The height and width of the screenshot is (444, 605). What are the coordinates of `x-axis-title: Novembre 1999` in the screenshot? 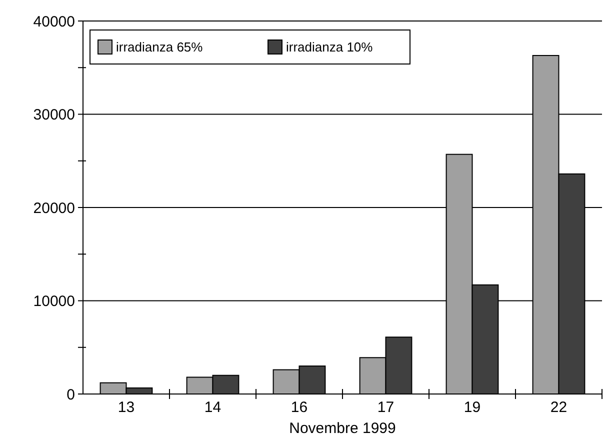 It's located at (342, 428).